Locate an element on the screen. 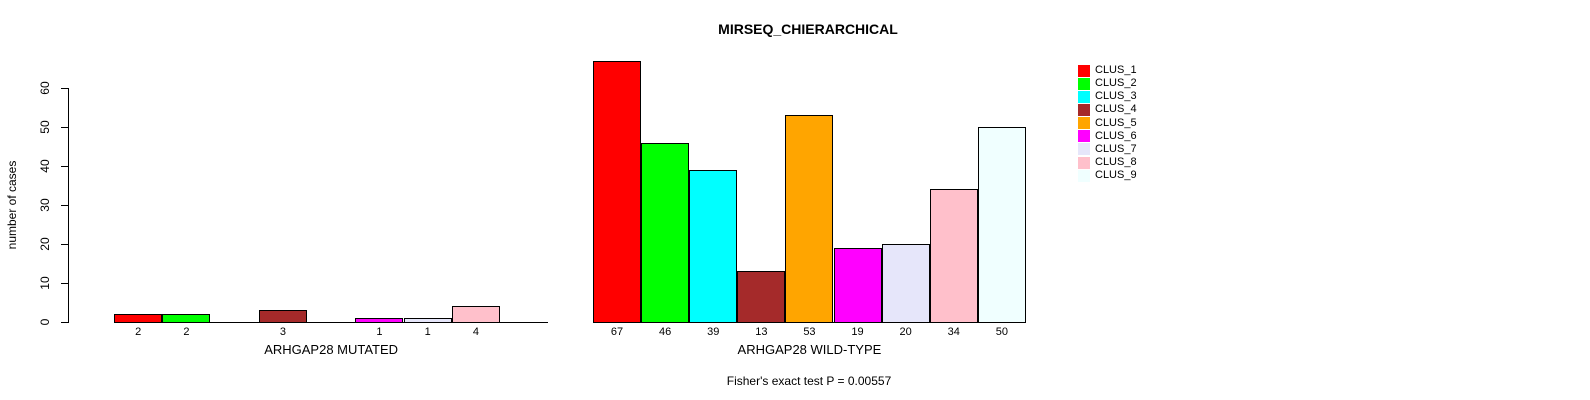 The image size is (1590, 400). legend-row-clus_2: CLUS_2 is located at coordinates (1107, 83).